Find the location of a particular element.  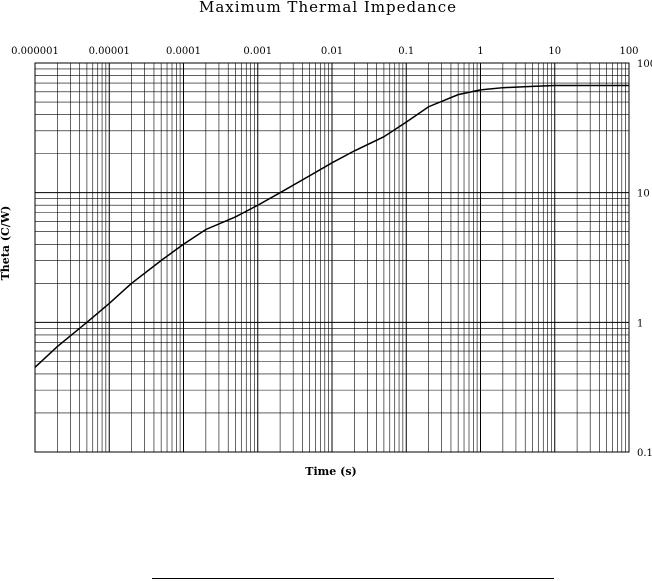

x-tick-labels: 0.000001 0.00001 0.0001 0.001 0.01 0.1 1 10 100 is located at coordinates (324, 51).